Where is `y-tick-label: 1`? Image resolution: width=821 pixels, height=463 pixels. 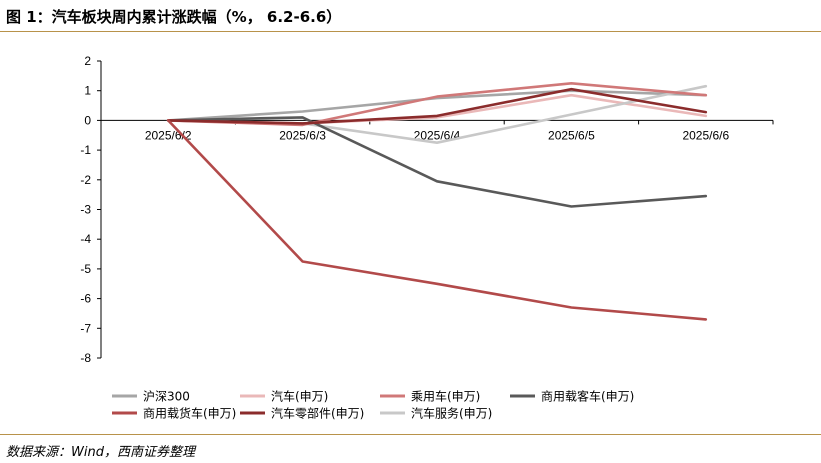
y-tick-label: 1 is located at coordinates (87, 91).